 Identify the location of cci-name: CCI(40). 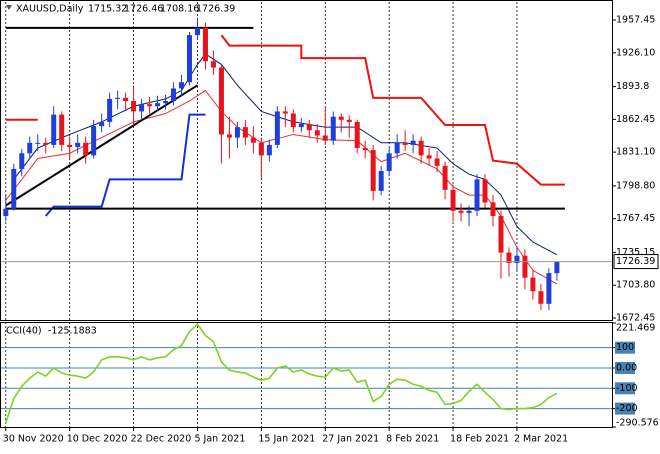
(24, 331).